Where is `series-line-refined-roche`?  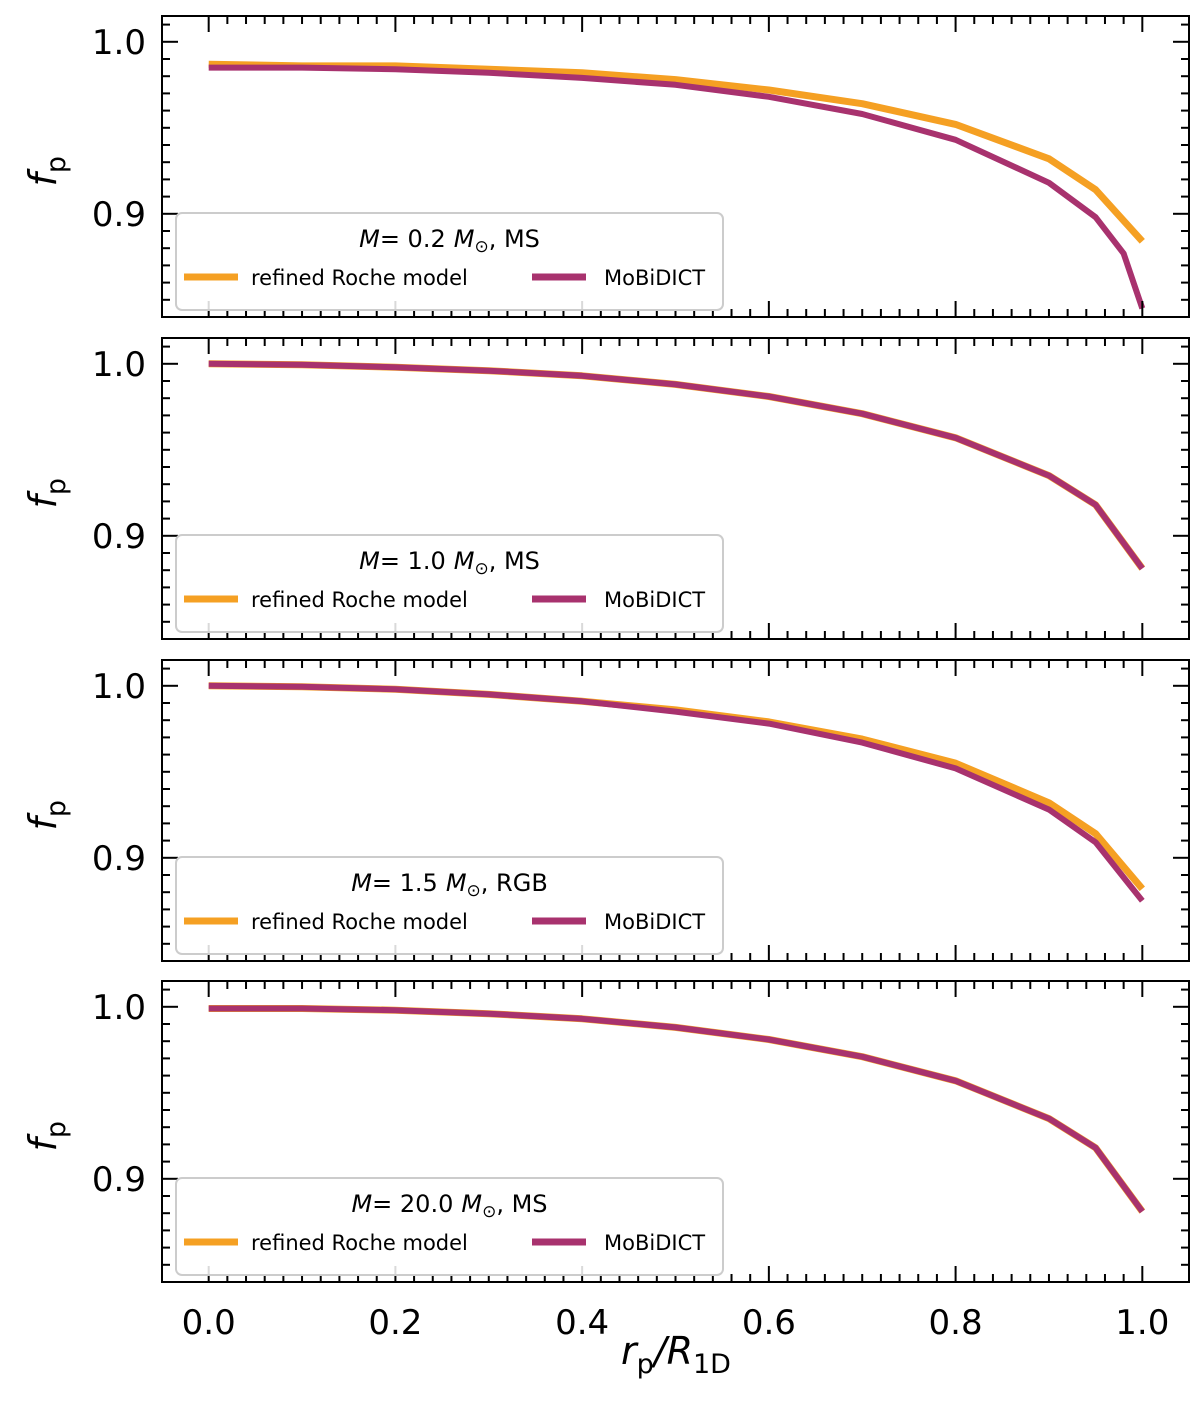
series-line-refined-roche is located at coordinates (676, 152).